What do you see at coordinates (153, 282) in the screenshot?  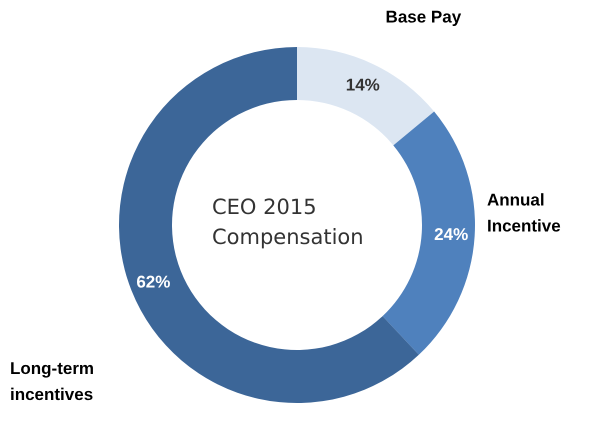 I see `data-label: 62%` at bounding box center [153, 282].